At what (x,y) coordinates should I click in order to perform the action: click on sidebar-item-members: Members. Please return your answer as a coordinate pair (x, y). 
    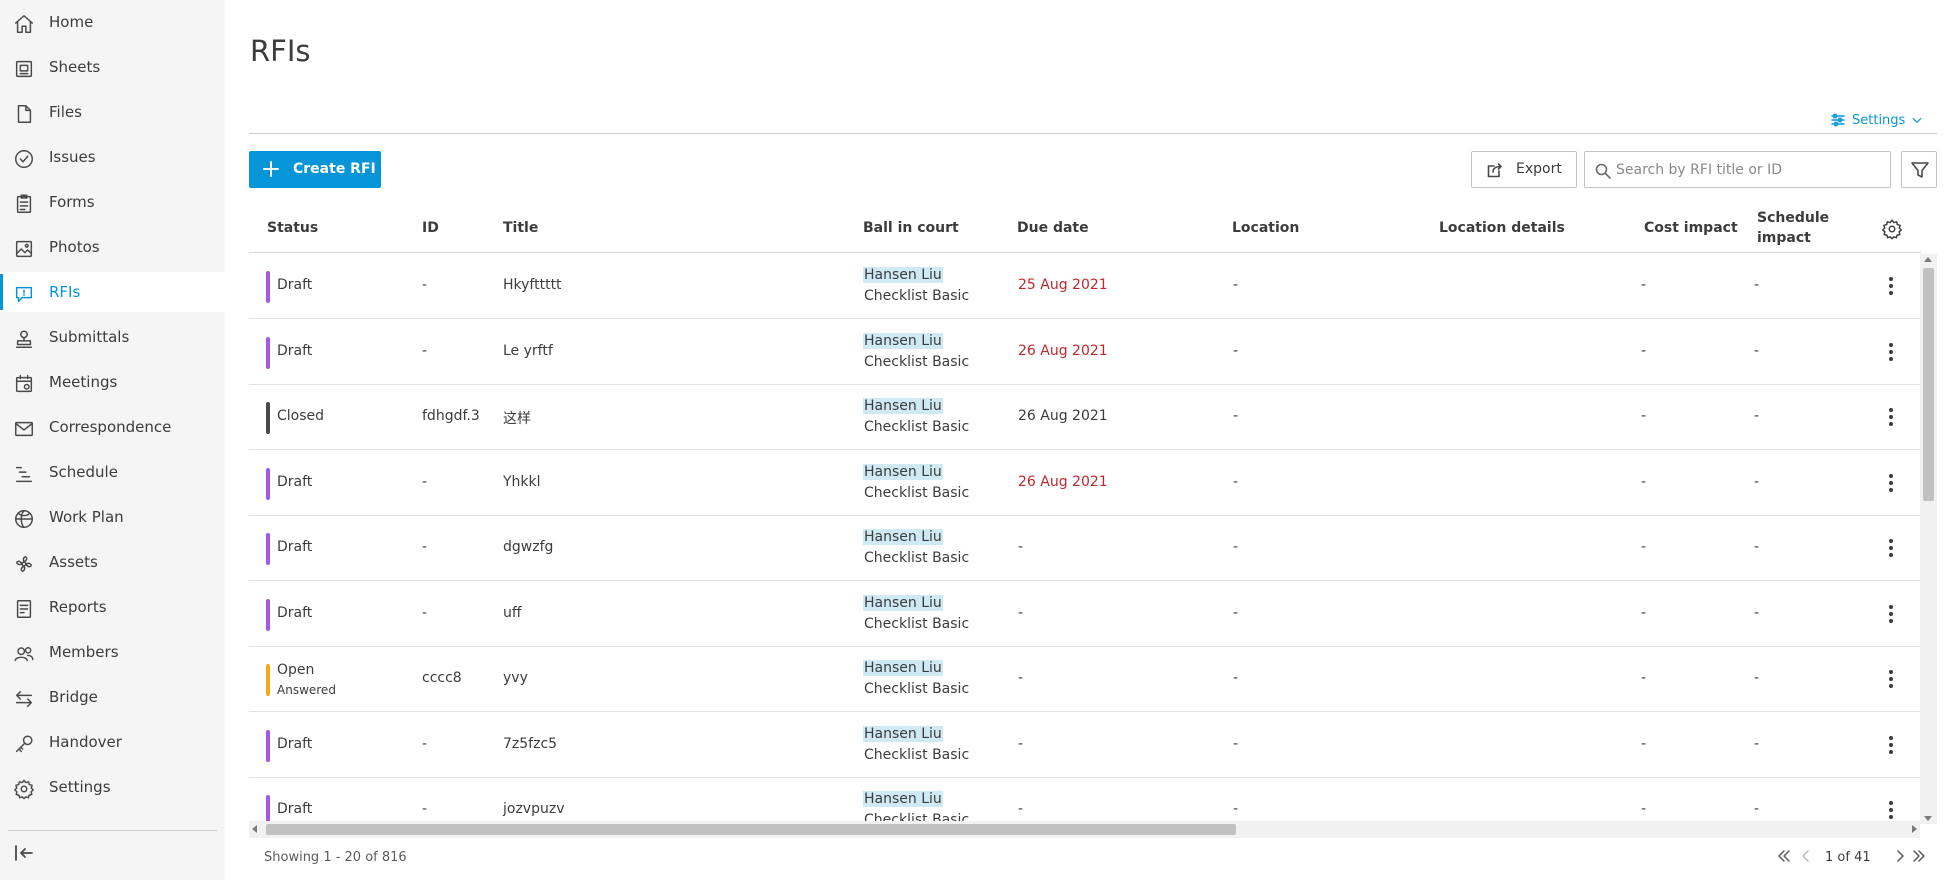
    Looking at the image, I should click on (112, 652).